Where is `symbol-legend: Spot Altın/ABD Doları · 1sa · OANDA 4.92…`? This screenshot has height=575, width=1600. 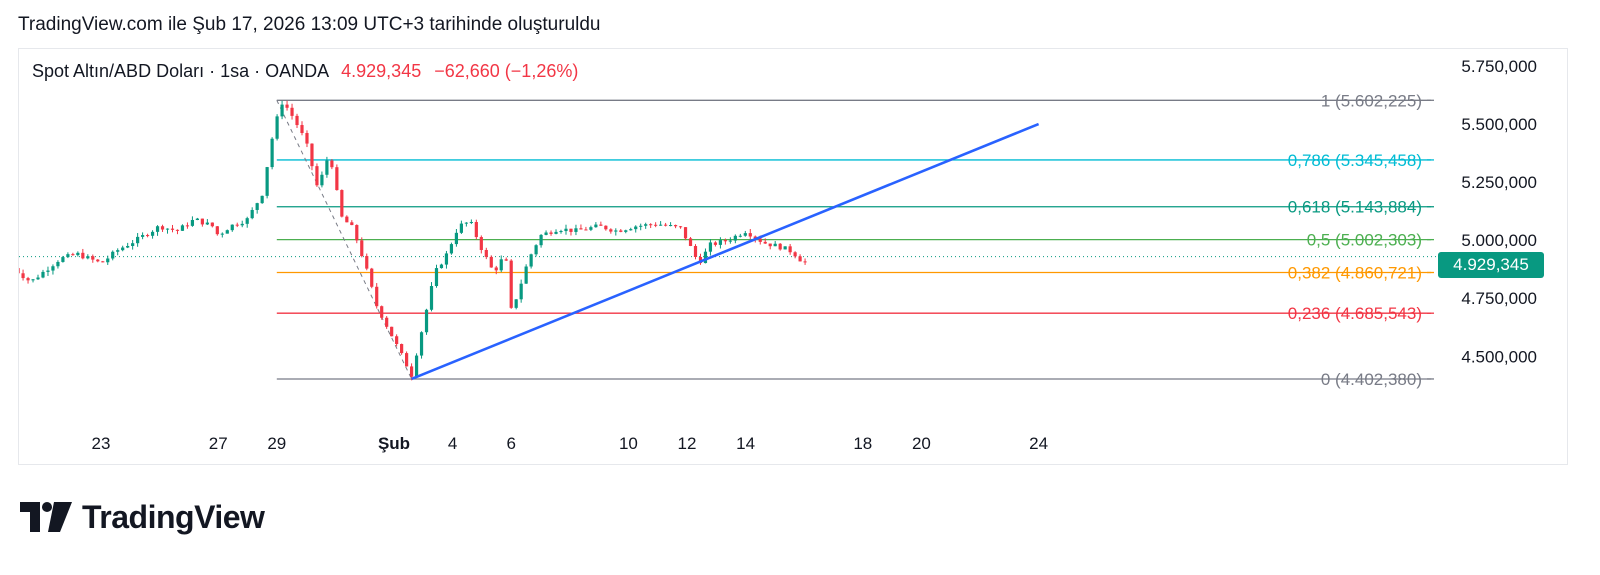 symbol-legend: Spot Altın/ABD Doları · 1sa · OANDA 4.92… is located at coordinates (305, 71).